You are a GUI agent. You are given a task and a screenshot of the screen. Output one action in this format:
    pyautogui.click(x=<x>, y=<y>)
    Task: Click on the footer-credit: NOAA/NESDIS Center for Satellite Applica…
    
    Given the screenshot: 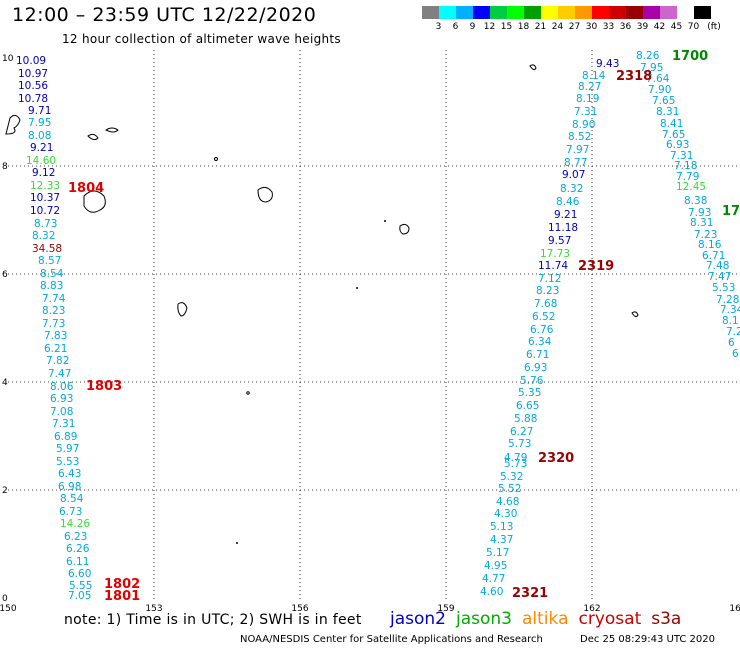 What is the action you would take?
    pyautogui.click(x=391, y=639)
    